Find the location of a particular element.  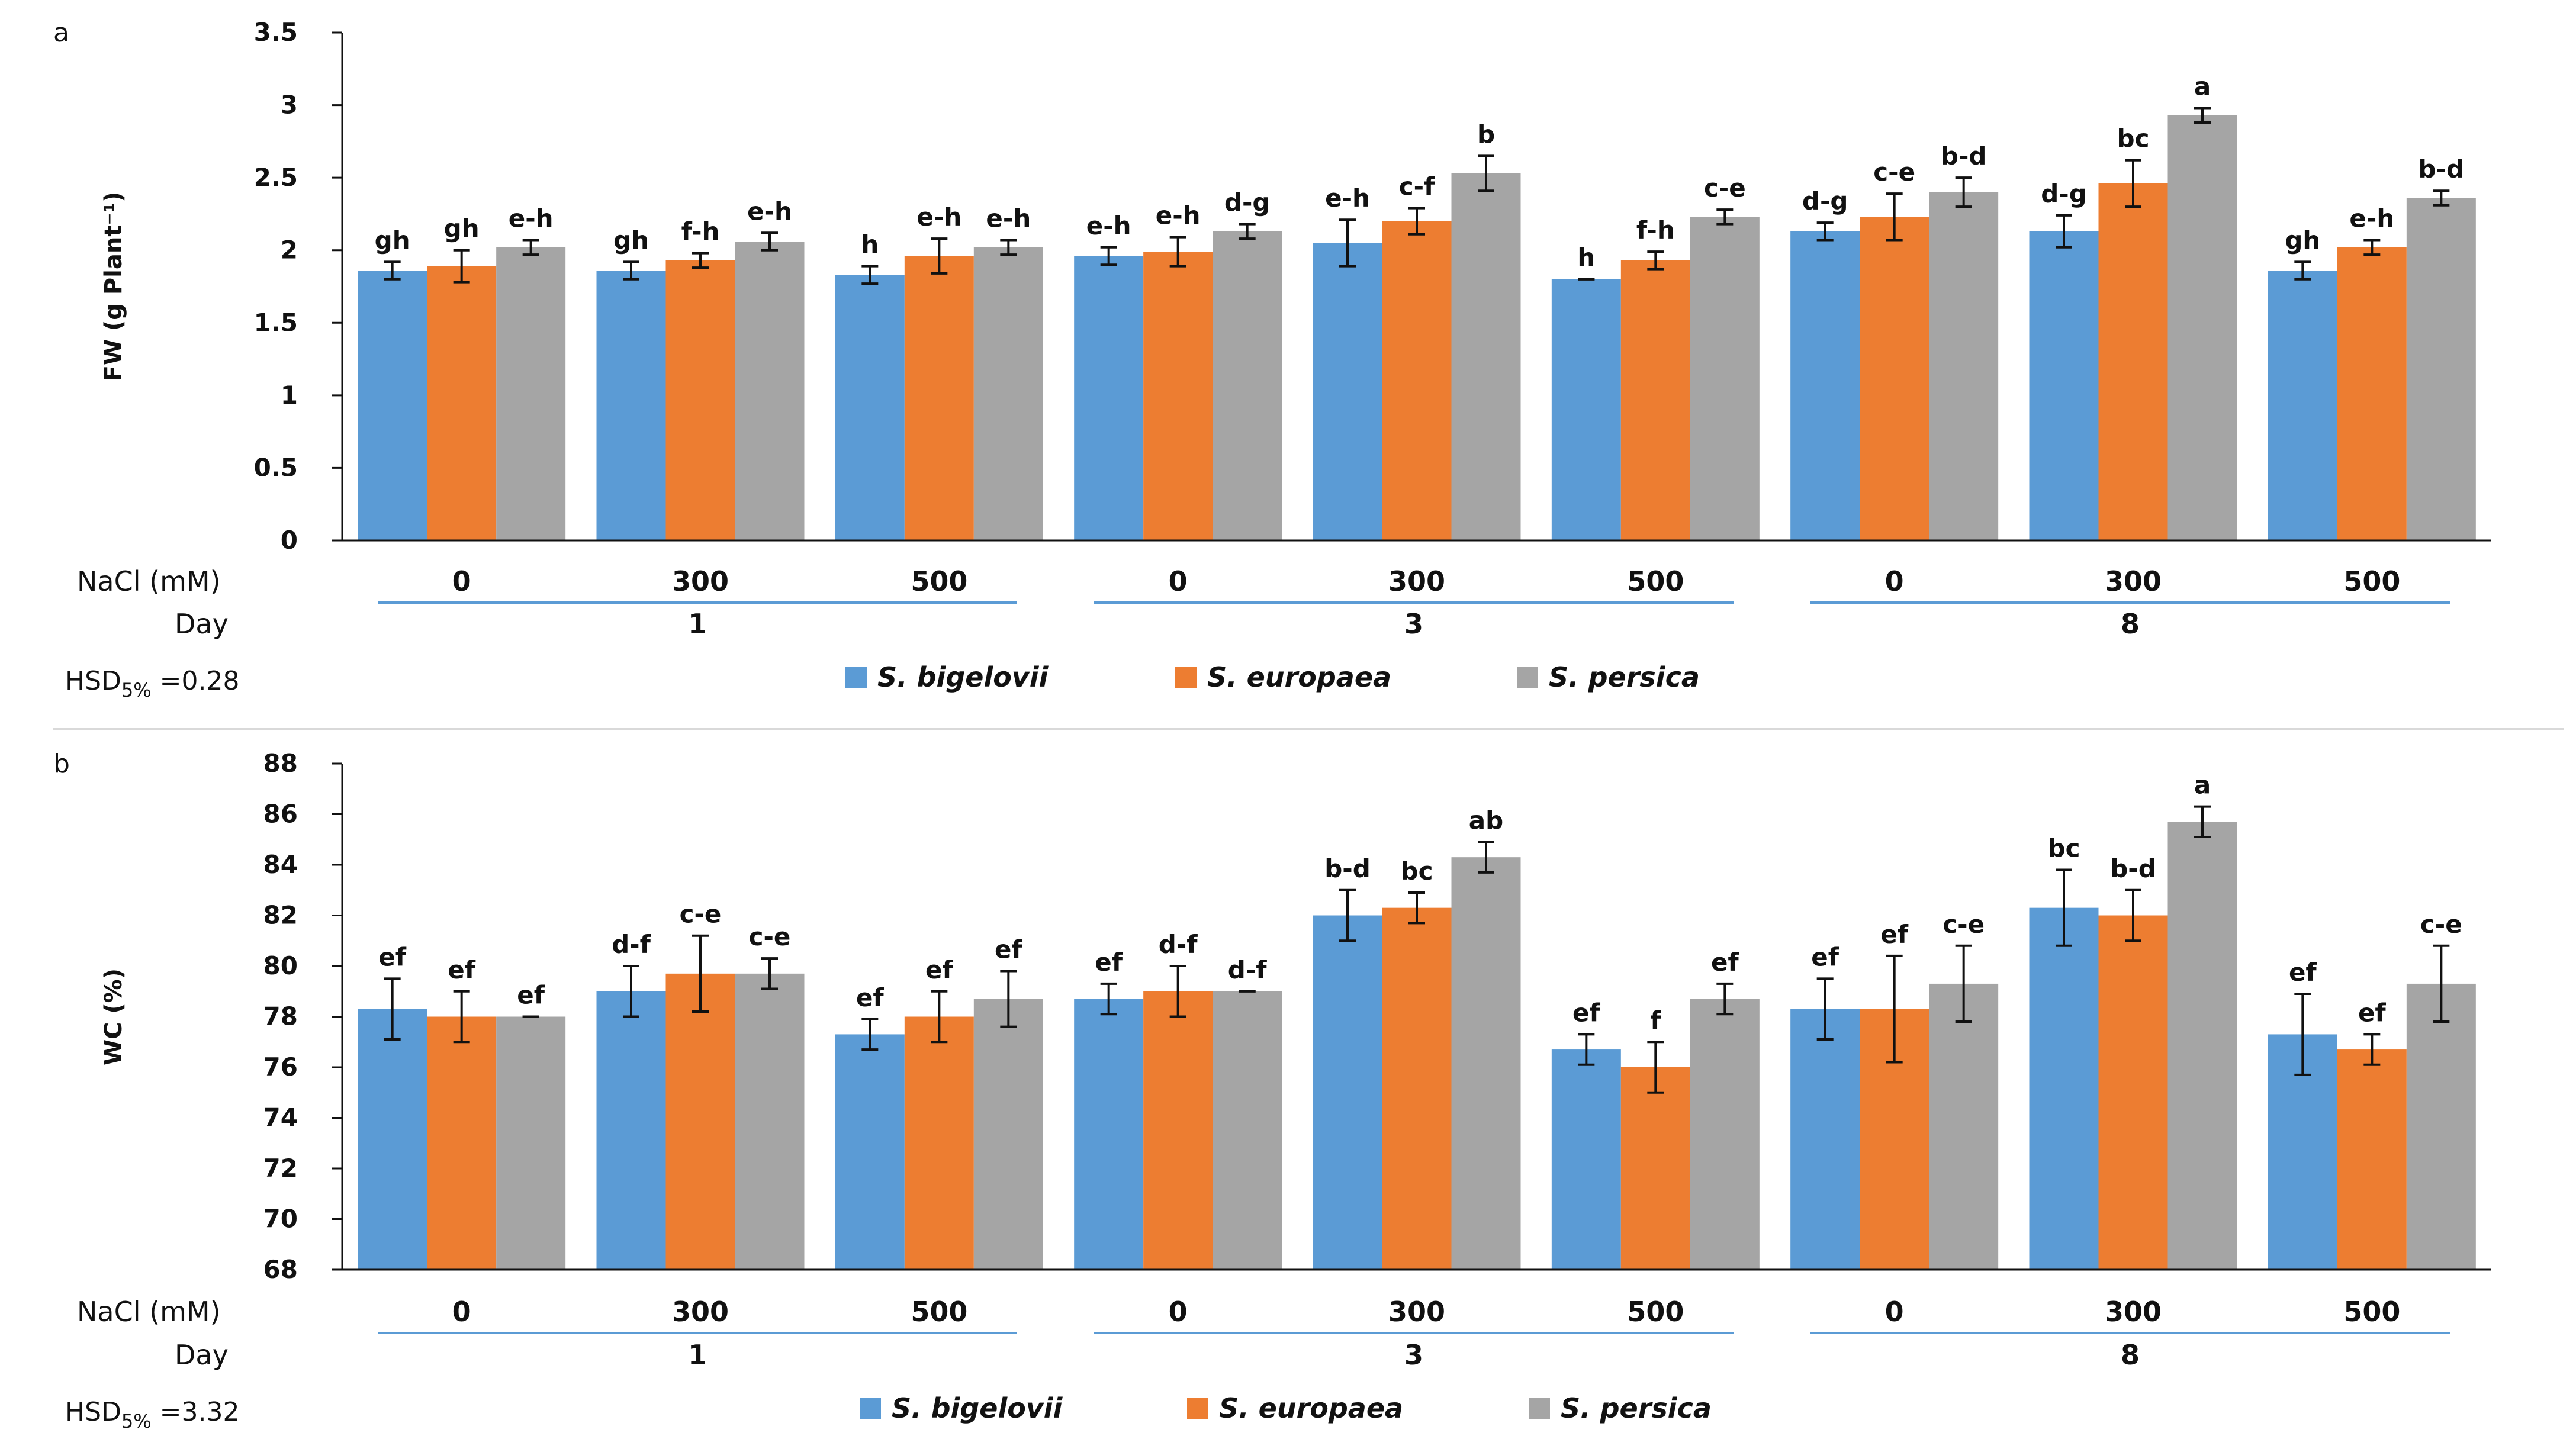

y-tick-label: 1.5 is located at coordinates (276, 322).